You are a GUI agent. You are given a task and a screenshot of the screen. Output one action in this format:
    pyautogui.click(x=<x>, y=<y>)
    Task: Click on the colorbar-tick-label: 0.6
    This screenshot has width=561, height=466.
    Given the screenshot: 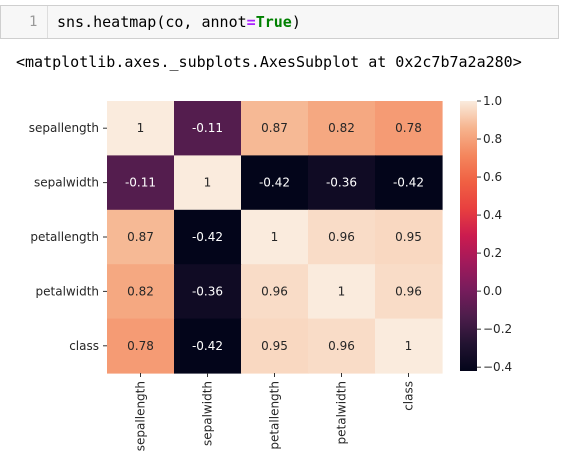 What is the action you would take?
    pyautogui.click(x=492, y=177)
    